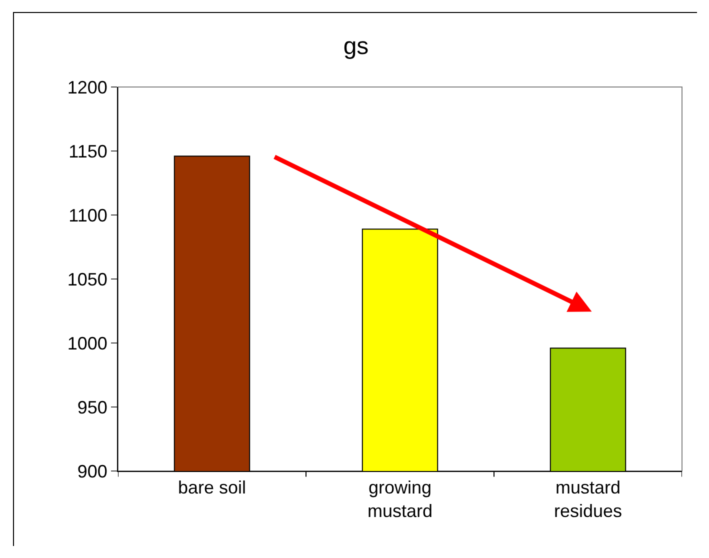  What do you see at coordinates (212, 488) in the screenshot?
I see `x-tick-label: bare soil` at bounding box center [212, 488].